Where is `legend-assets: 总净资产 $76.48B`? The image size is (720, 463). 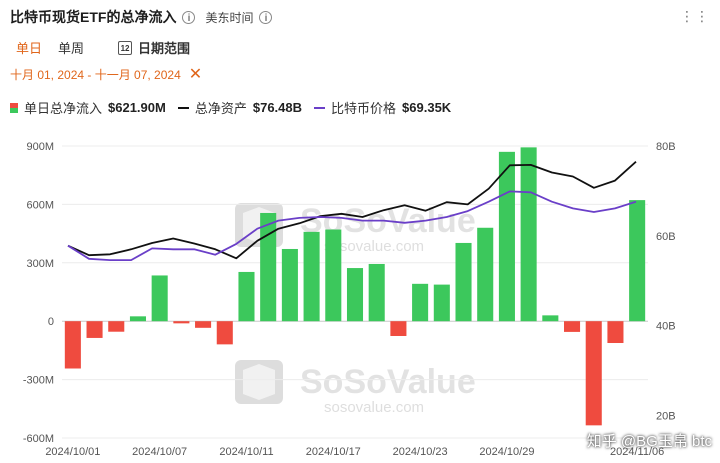 legend-assets: 总净资产 $76.48B is located at coordinates (240, 107).